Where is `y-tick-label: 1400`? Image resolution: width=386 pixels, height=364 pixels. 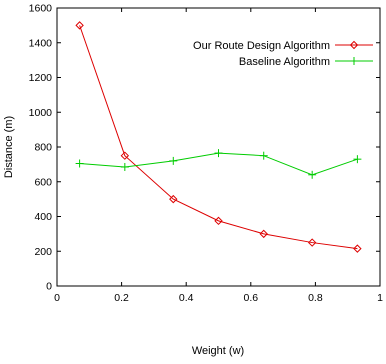
y-tick-label: 1400 is located at coordinates (41, 43).